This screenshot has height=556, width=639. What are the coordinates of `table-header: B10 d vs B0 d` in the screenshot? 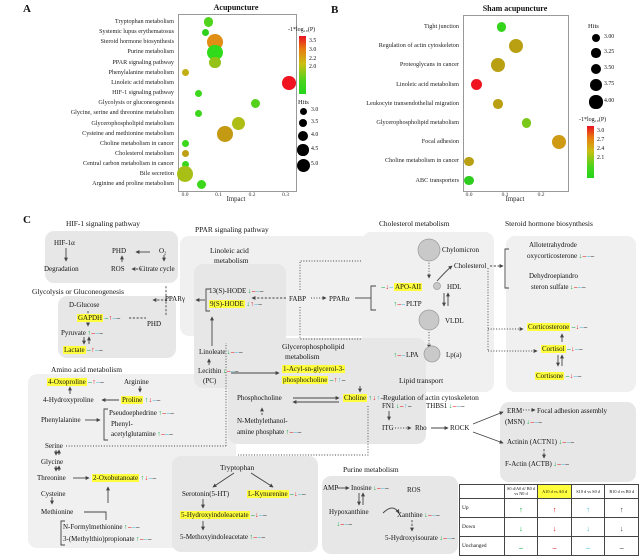 It's located at (621, 491).